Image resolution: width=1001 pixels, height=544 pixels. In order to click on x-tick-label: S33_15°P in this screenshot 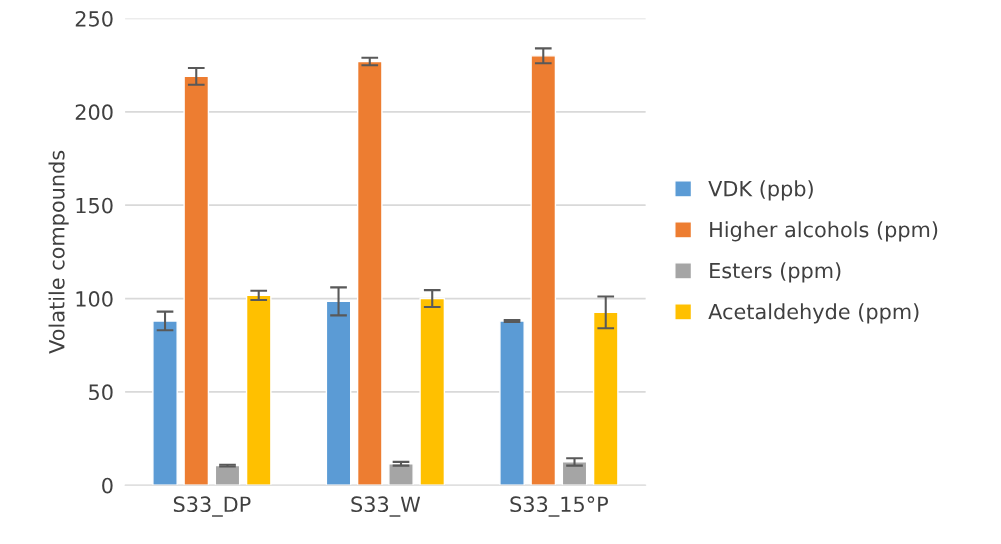, I will do `click(559, 506)`.